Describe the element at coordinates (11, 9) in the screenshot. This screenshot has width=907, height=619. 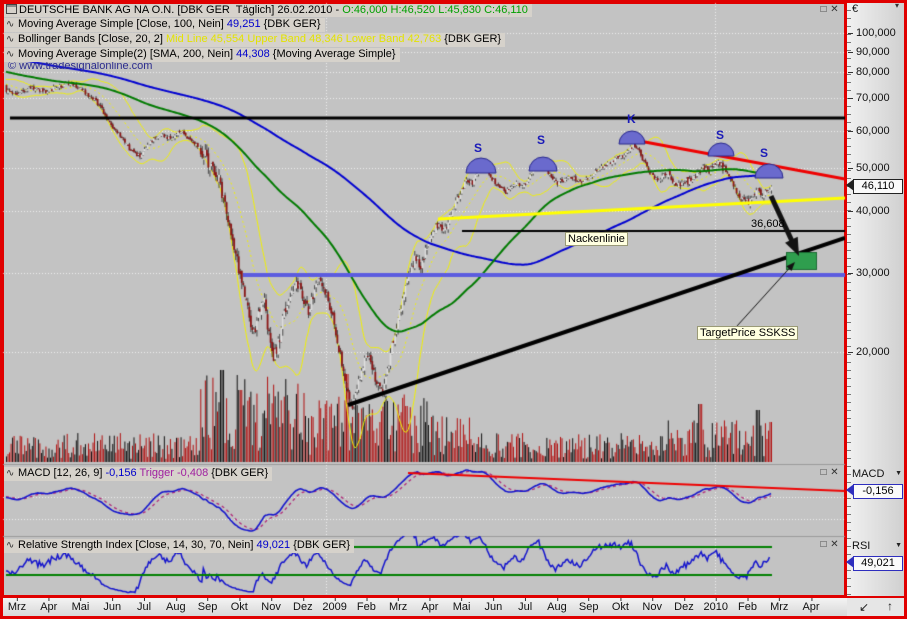
I see `chart-window-icon` at that location.